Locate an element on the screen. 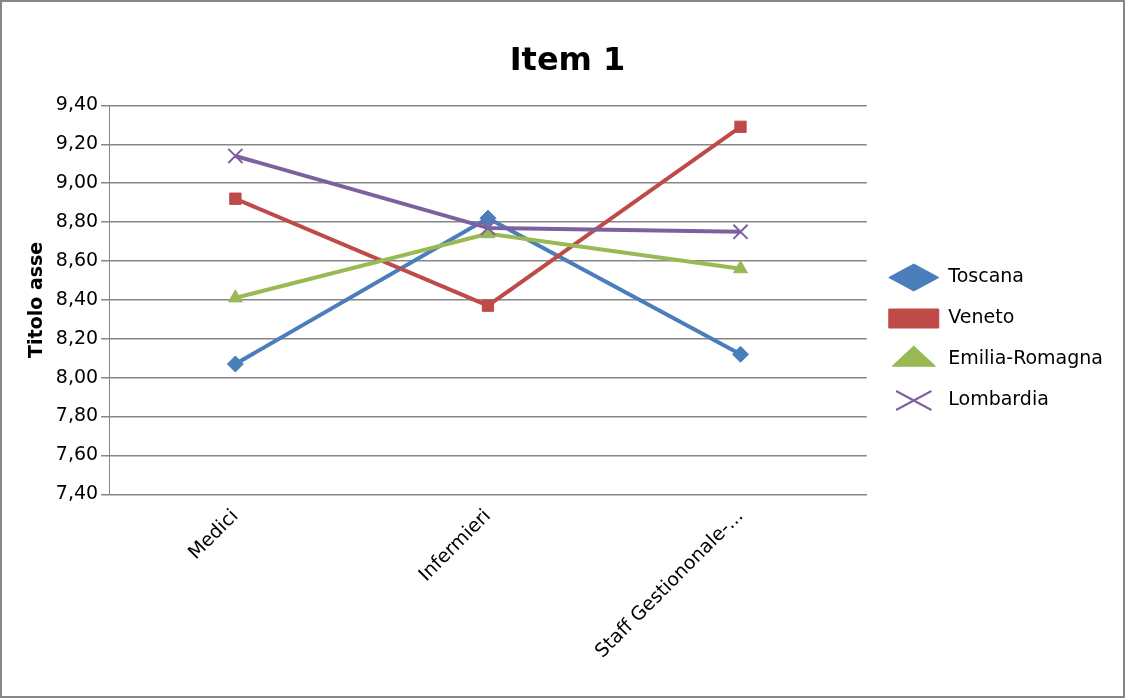 This screenshot has width=1125, height=698. y-tick-label: 8,40 is located at coordinates (77, 297).